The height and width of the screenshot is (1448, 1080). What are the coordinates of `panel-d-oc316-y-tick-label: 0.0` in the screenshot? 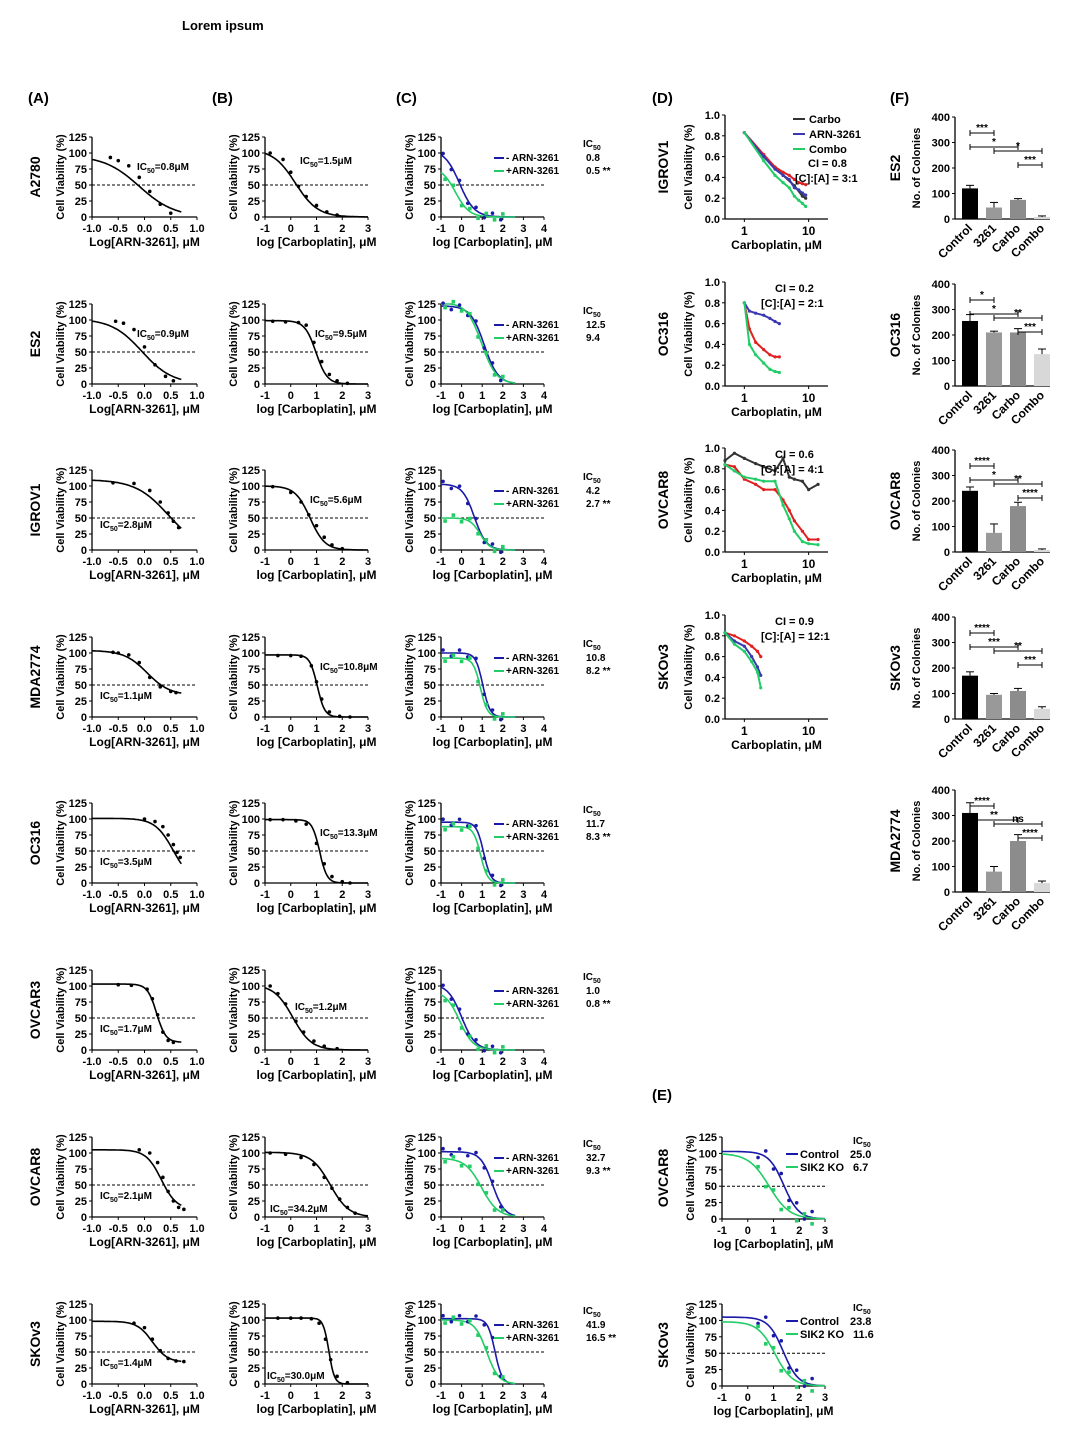 It's located at (712, 387).